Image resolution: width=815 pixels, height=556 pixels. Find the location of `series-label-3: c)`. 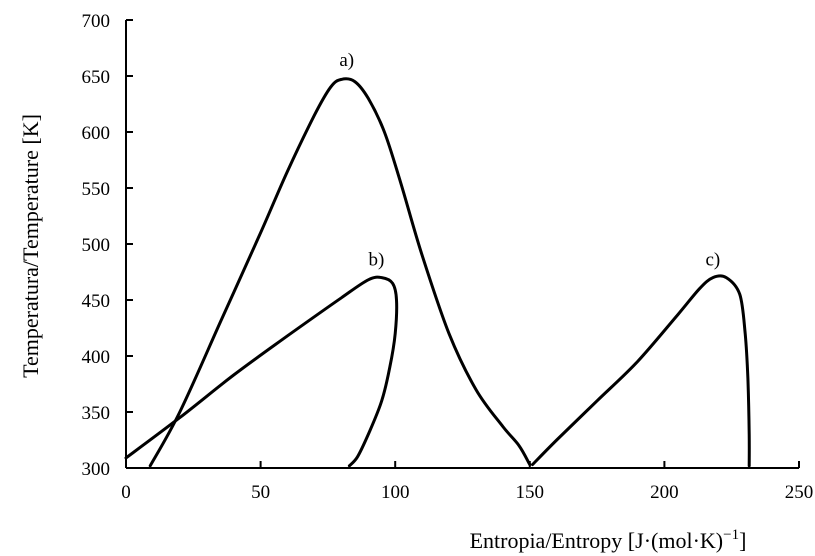

series-label-3: c) is located at coordinates (712, 259).